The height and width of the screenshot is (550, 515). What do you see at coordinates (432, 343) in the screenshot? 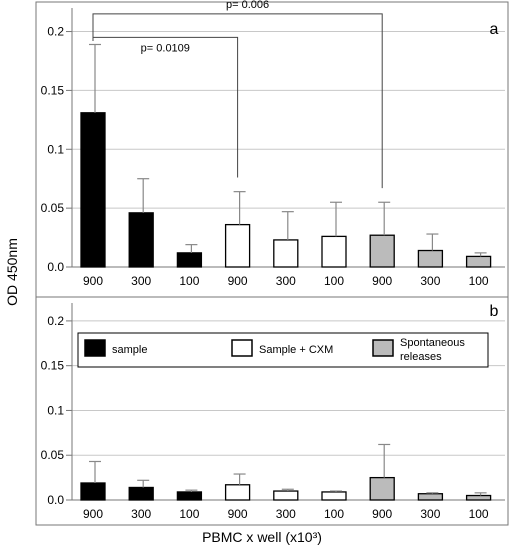
I see `legend-label: Spontaneous` at bounding box center [432, 343].